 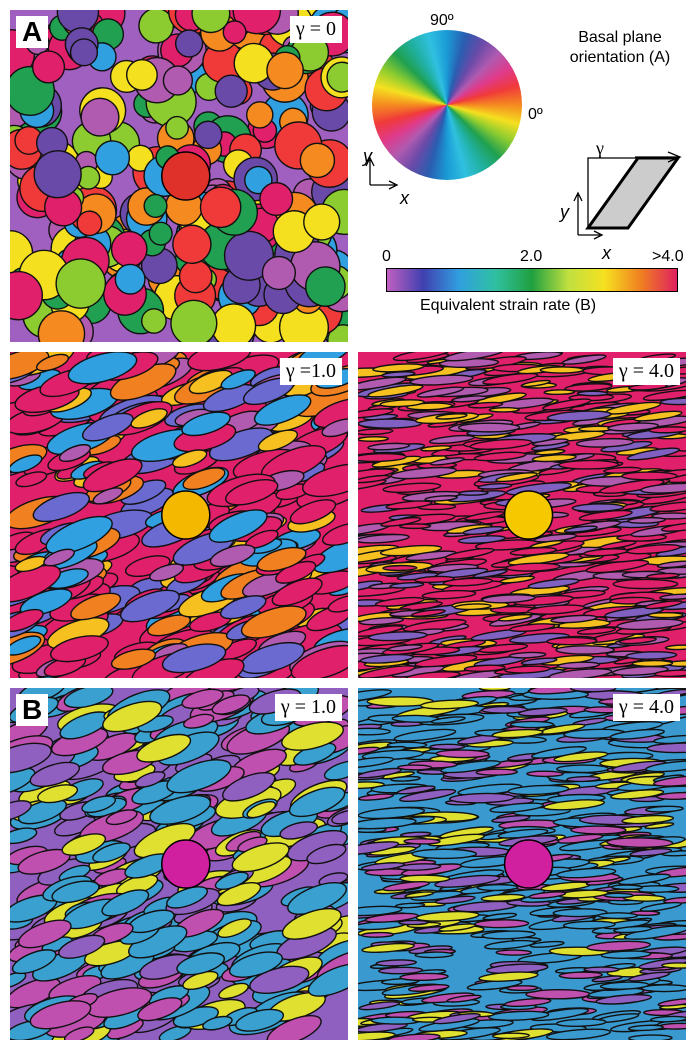 What do you see at coordinates (32, 32) in the screenshot?
I see `panel-letter: A` at bounding box center [32, 32].